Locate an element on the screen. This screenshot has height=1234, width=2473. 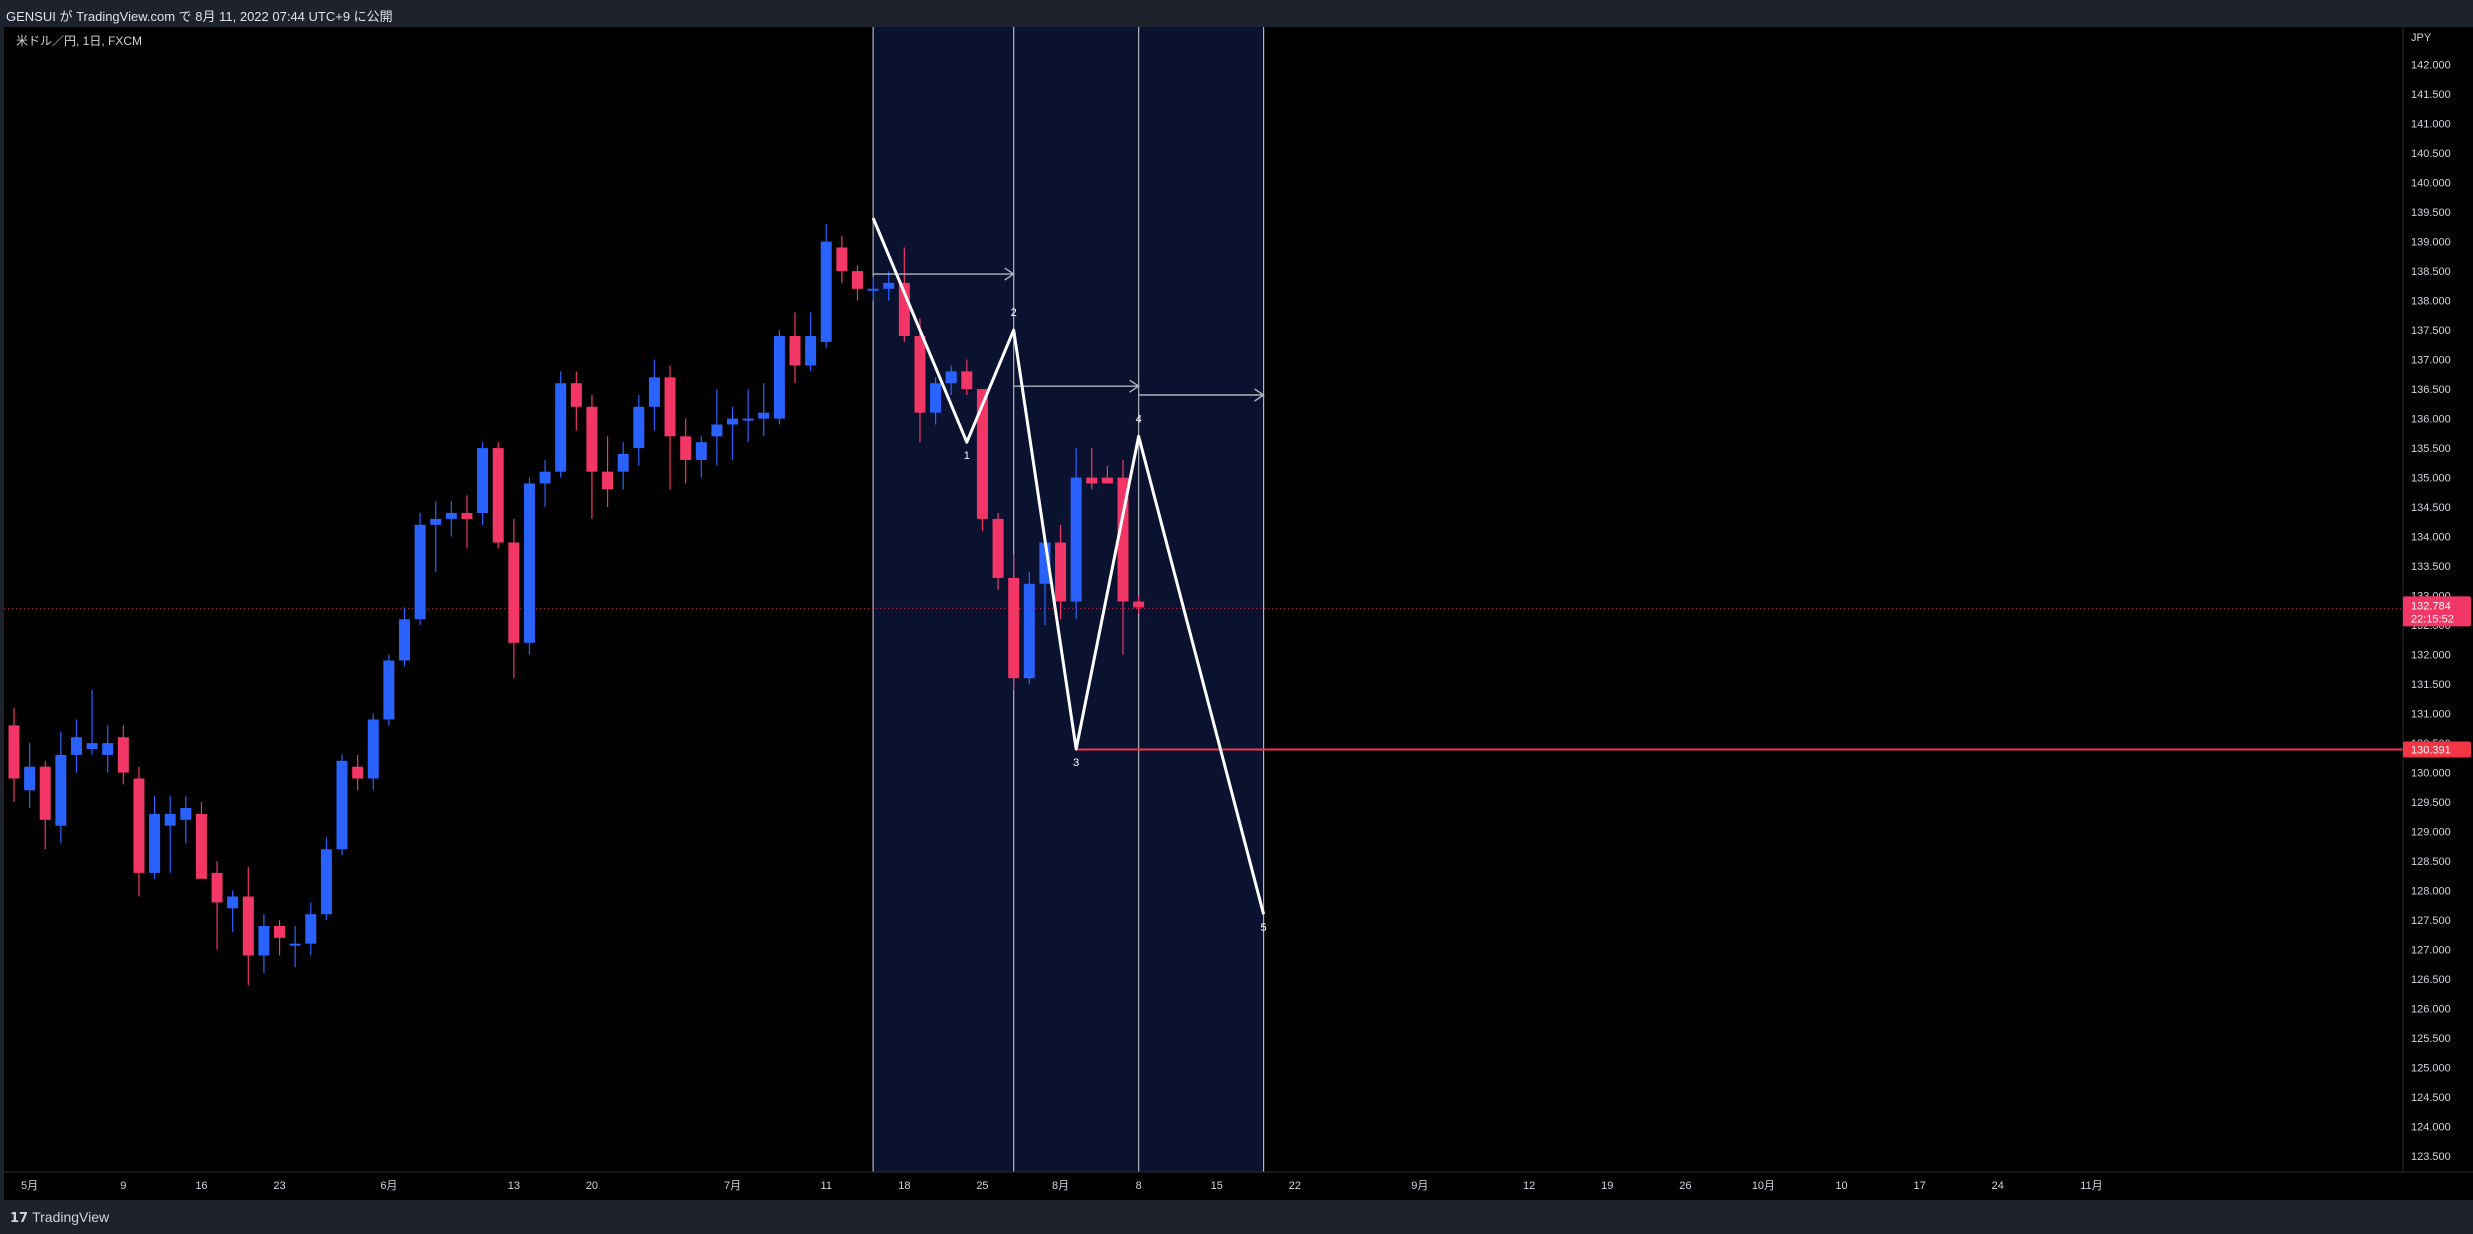
y-tick-label: 134.000 is located at coordinates (2431, 538).